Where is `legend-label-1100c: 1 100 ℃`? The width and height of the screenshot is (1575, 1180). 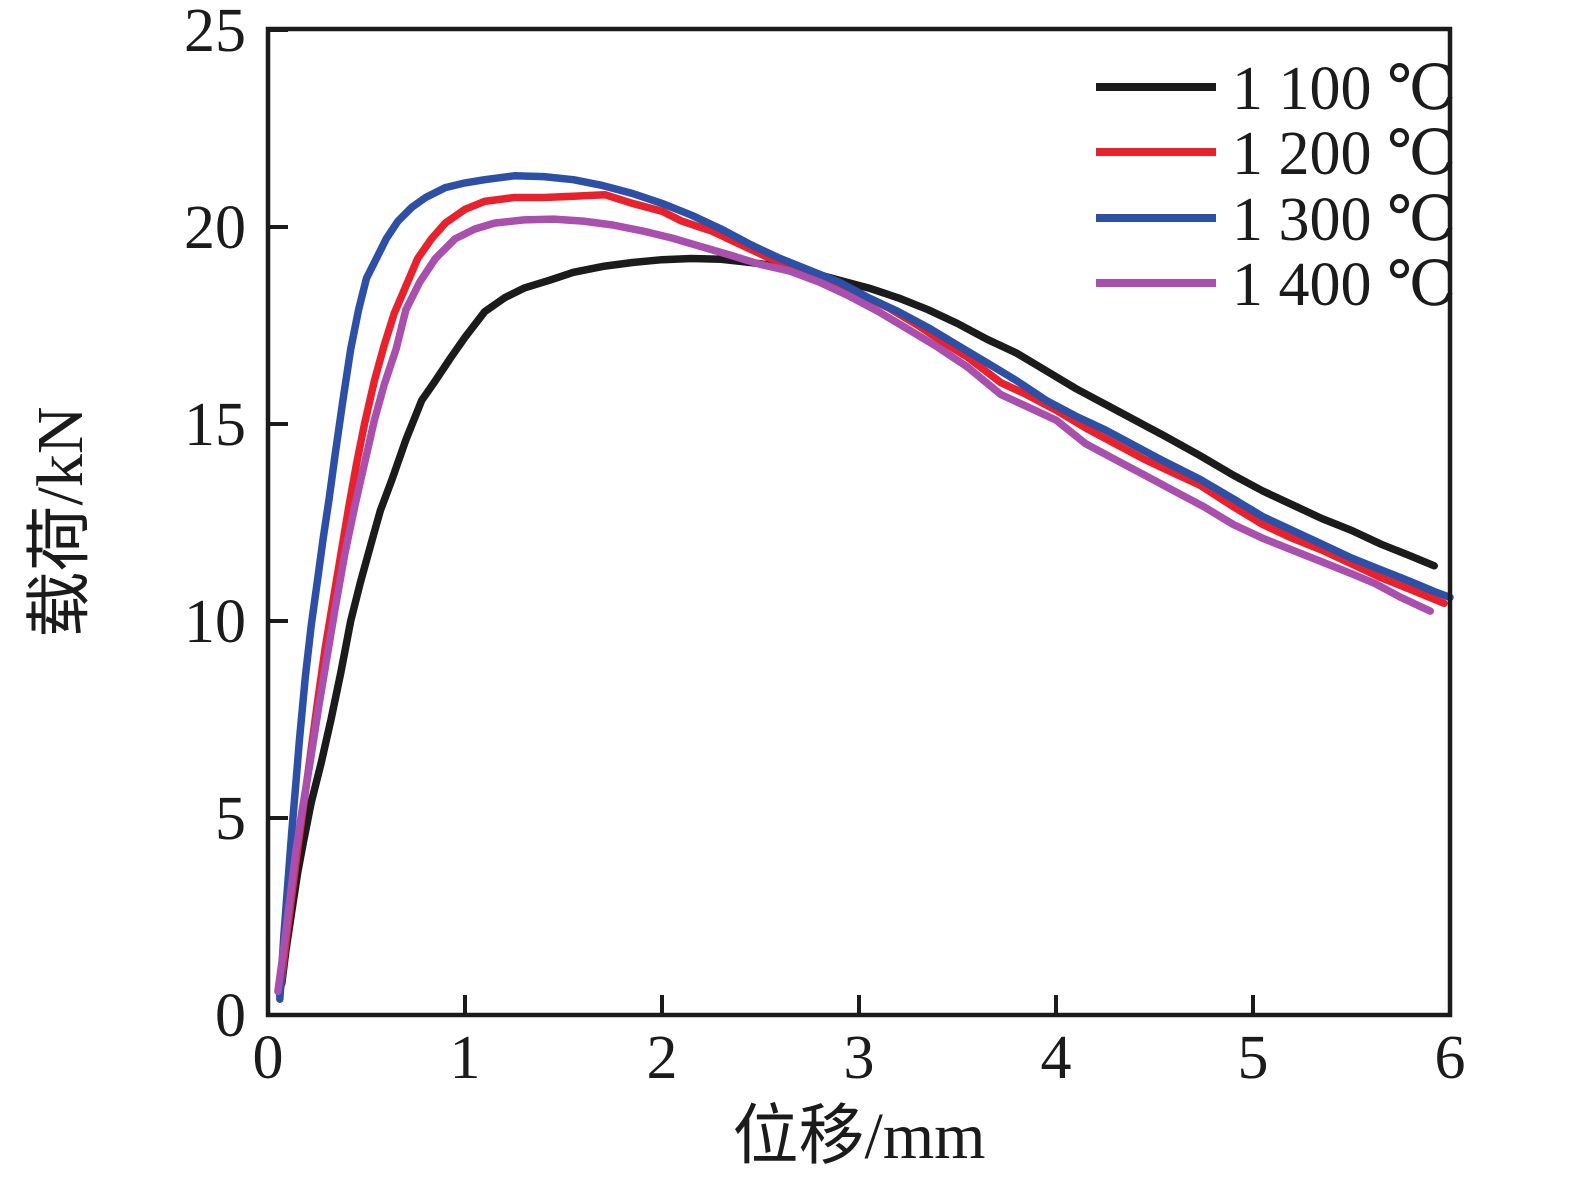
legend-label-1100c: 1 100 ℃ is located at coordinates (1344, 89).